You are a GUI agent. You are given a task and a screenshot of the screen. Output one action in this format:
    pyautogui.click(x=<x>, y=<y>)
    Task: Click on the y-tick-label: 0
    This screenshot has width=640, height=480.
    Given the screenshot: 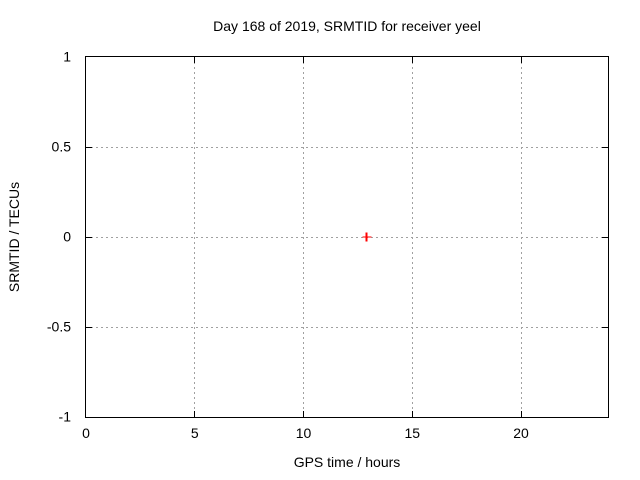 What is the action you would take?
    pyautogui.click(x=67, y=236)
    